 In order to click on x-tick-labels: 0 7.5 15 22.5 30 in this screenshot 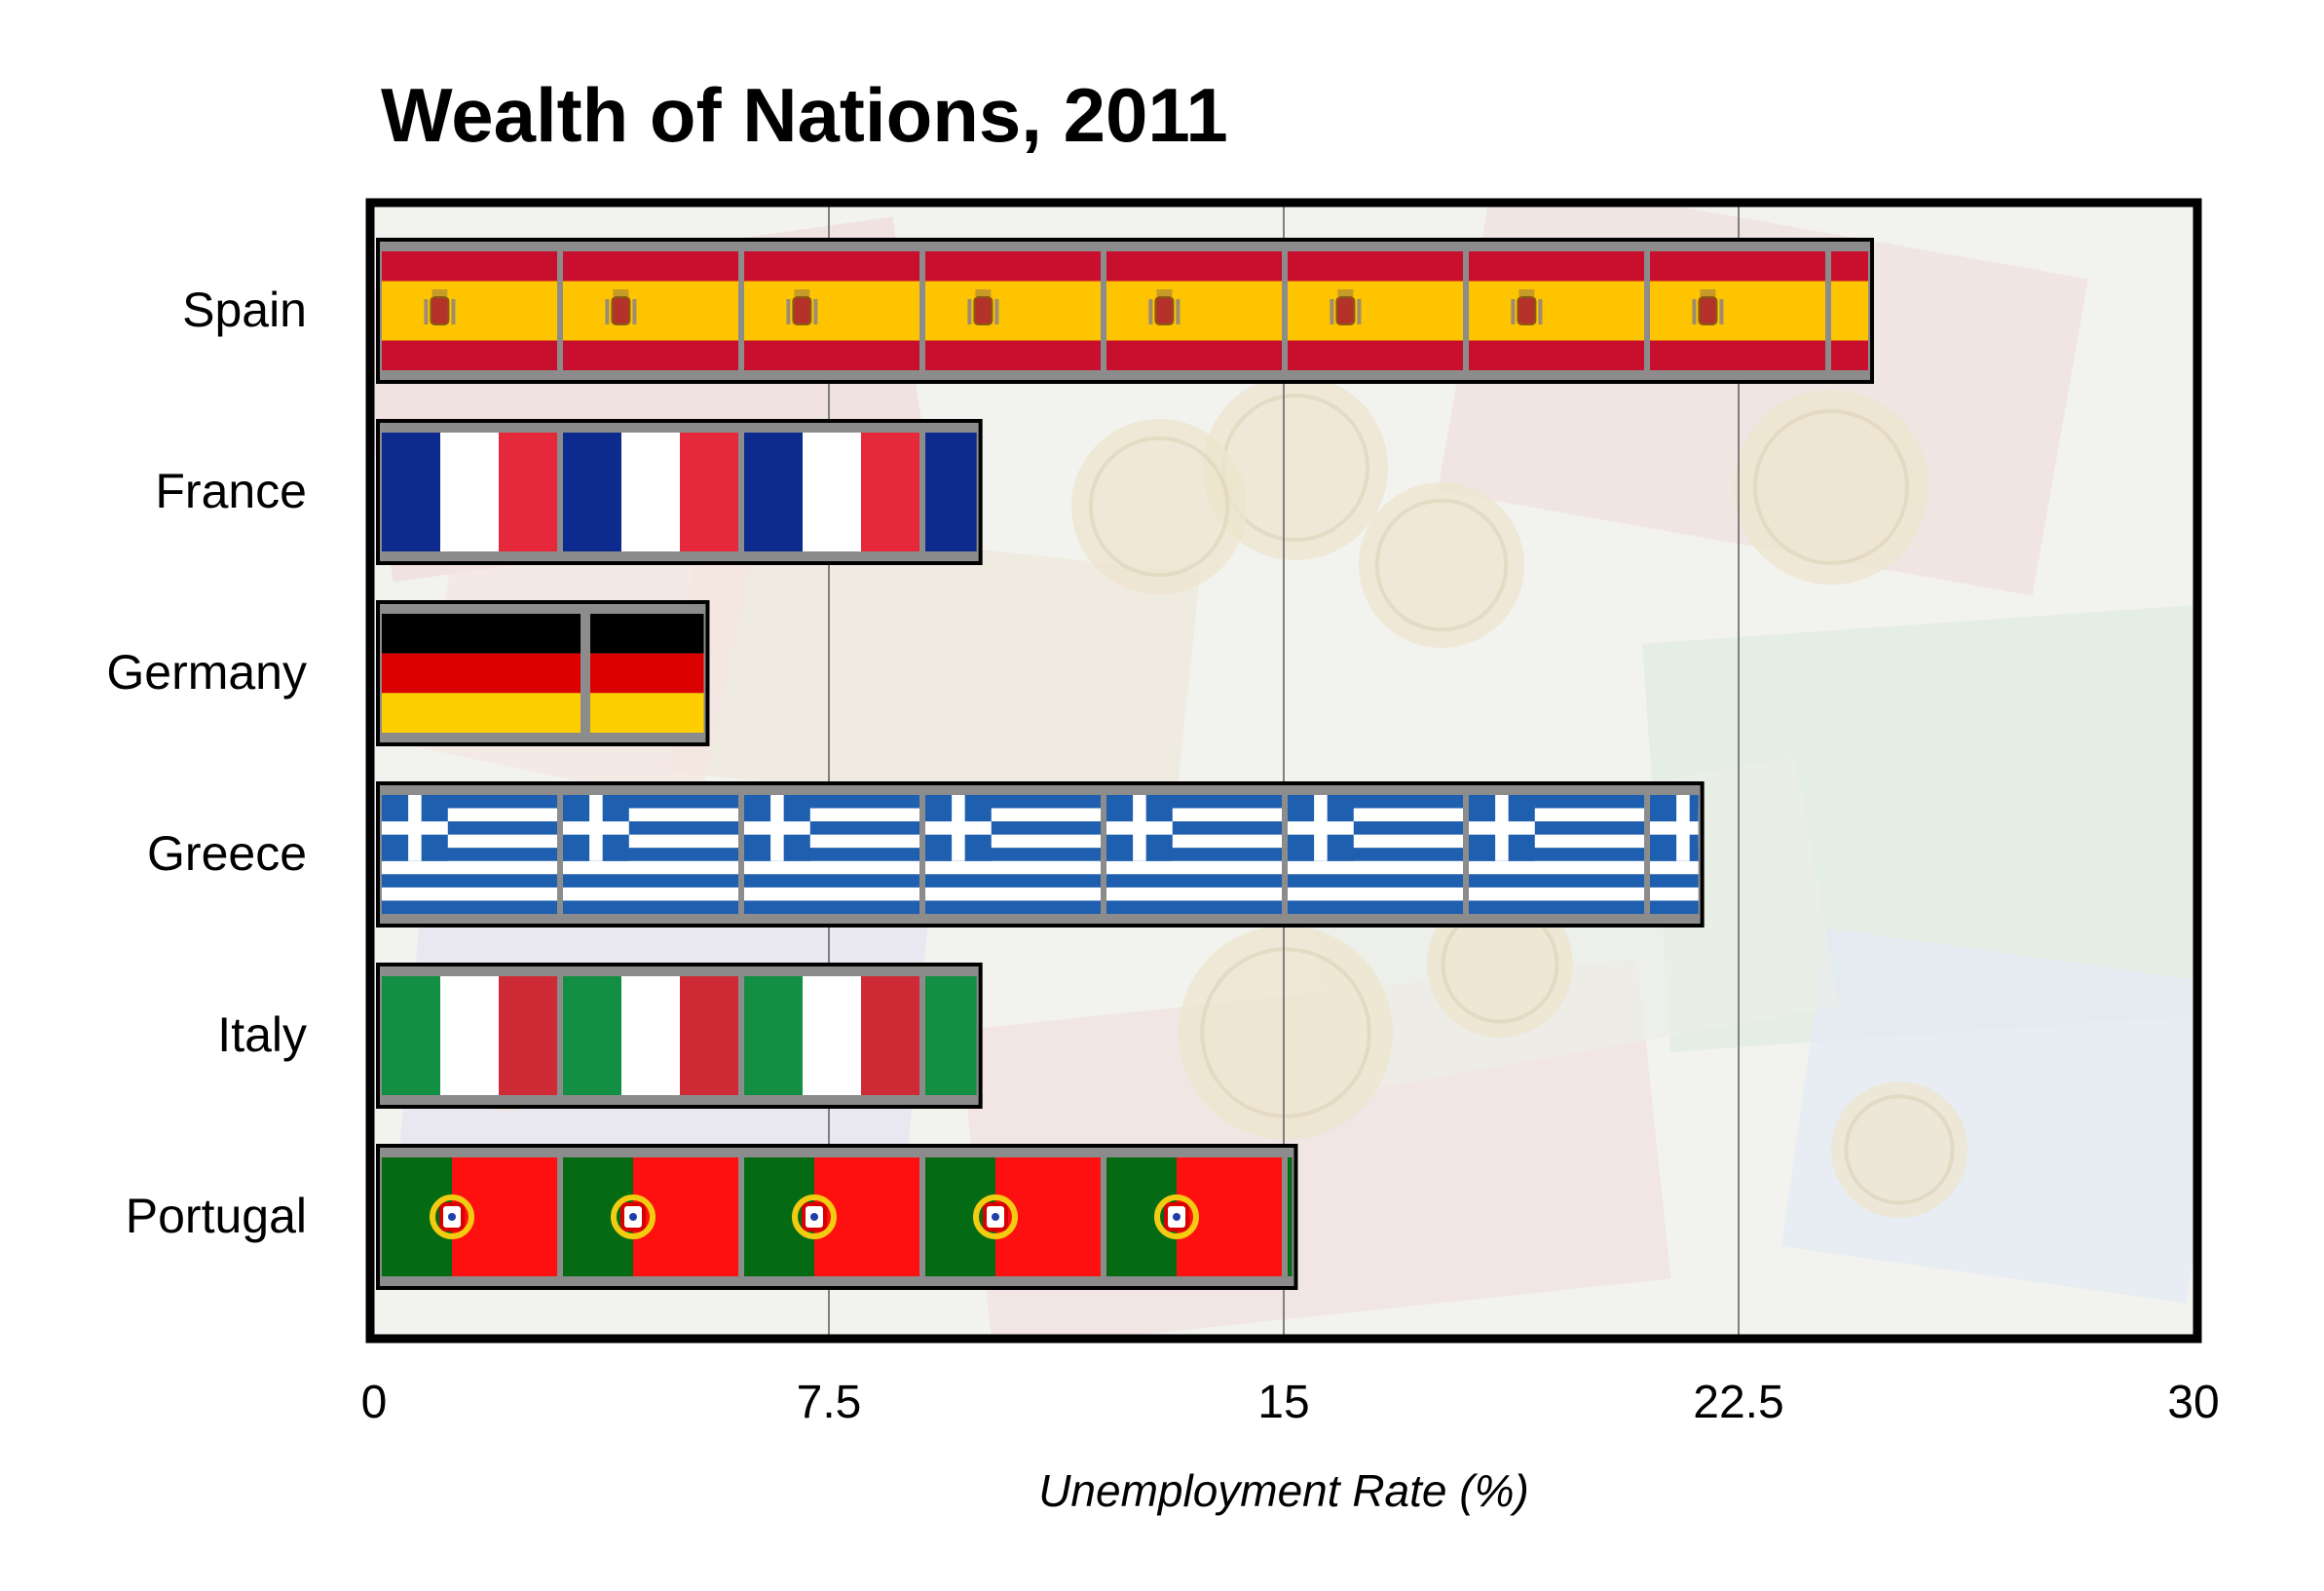, I will do `click(1290, 1402)`.